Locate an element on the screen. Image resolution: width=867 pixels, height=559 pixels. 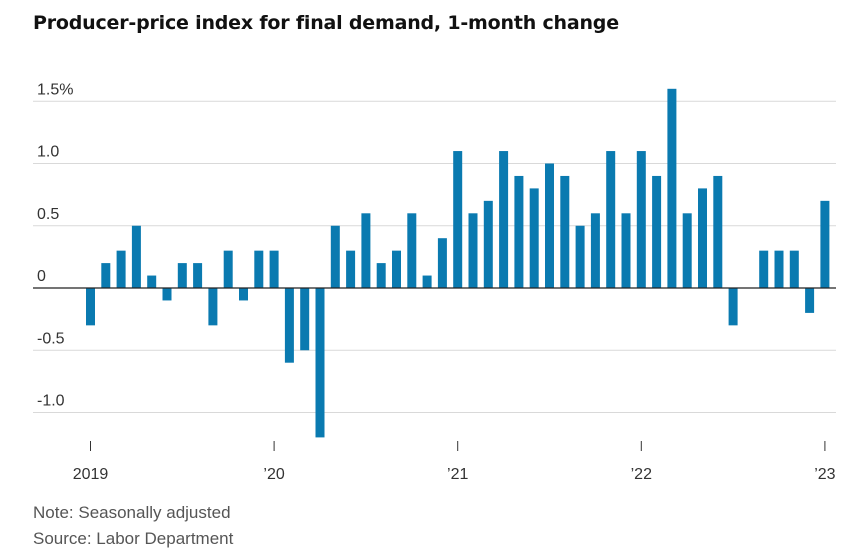
x-tick-label: ’23 is located at coordinates (824, 474).